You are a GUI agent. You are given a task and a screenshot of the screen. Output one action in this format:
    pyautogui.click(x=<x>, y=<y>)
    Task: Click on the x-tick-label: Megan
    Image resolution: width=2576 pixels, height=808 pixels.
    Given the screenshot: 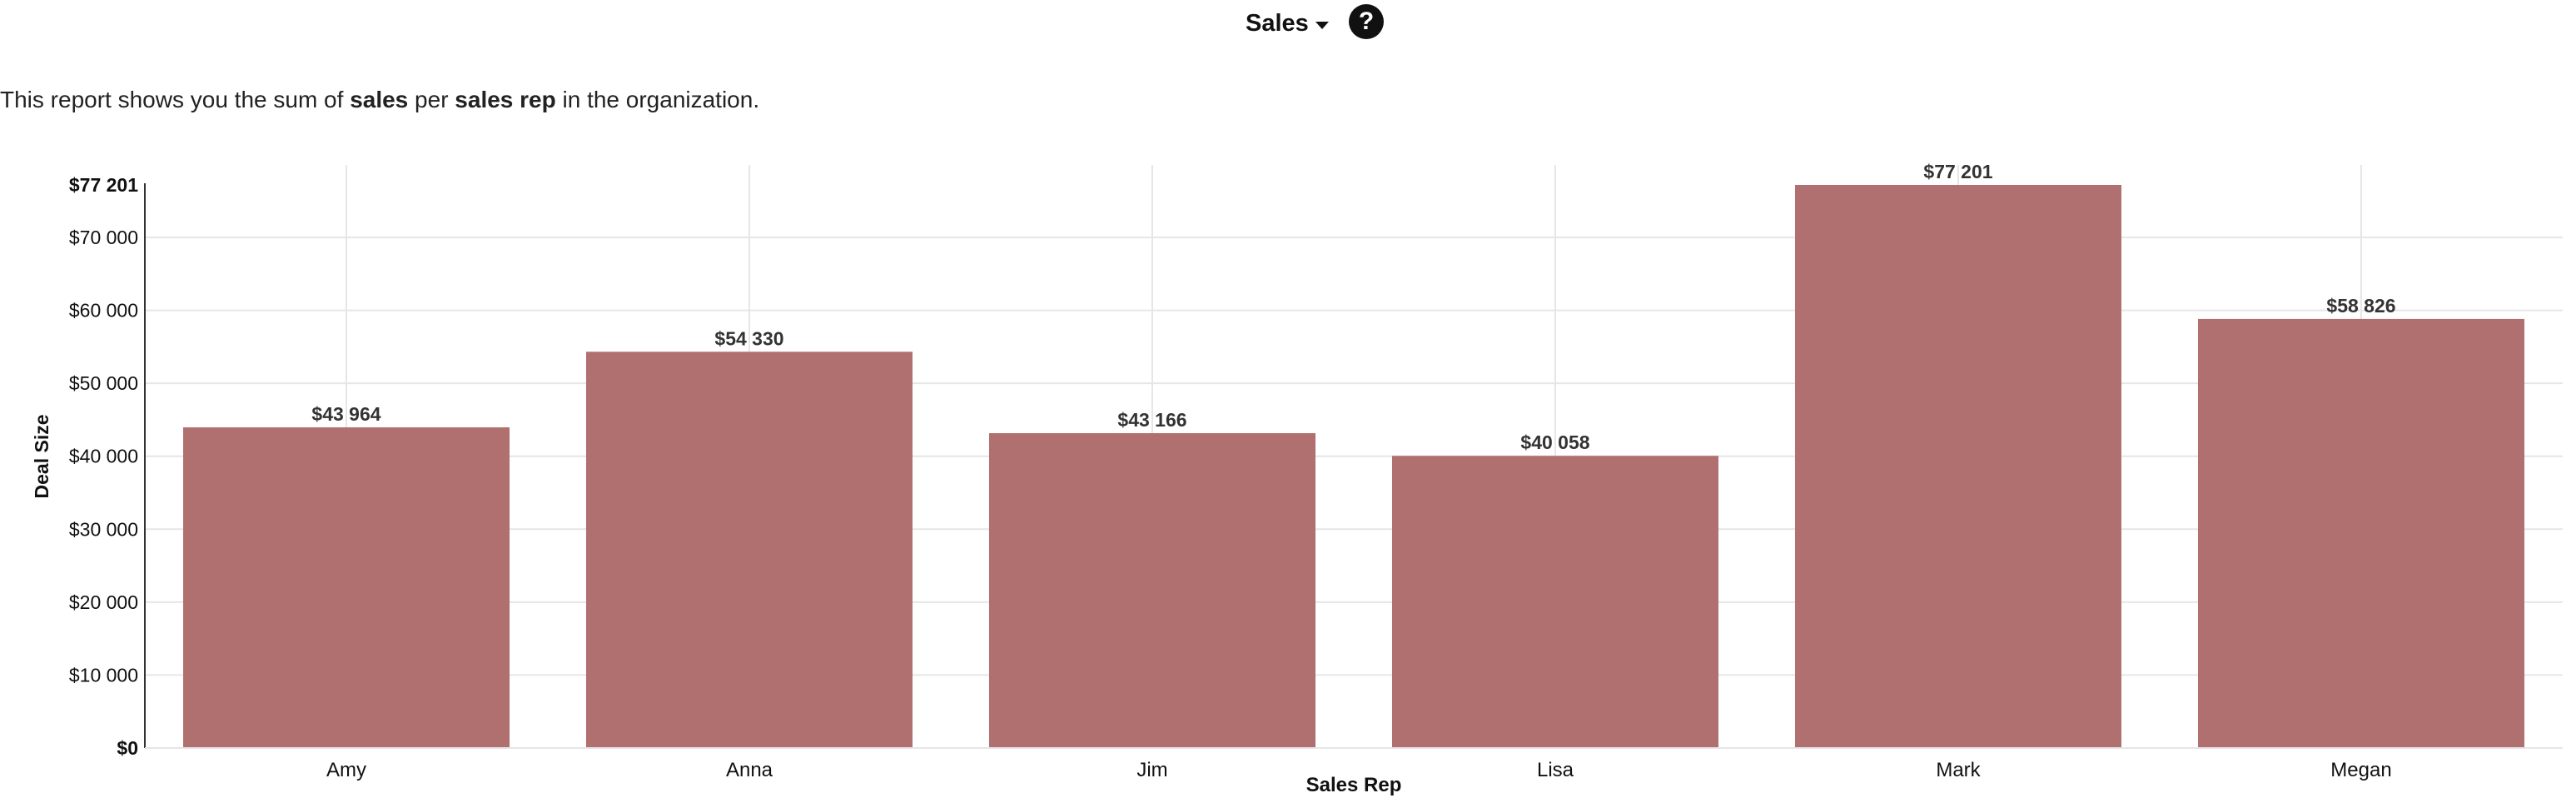 What is the action you would take?
    pyautogui.click(x=2360, y=770)
    